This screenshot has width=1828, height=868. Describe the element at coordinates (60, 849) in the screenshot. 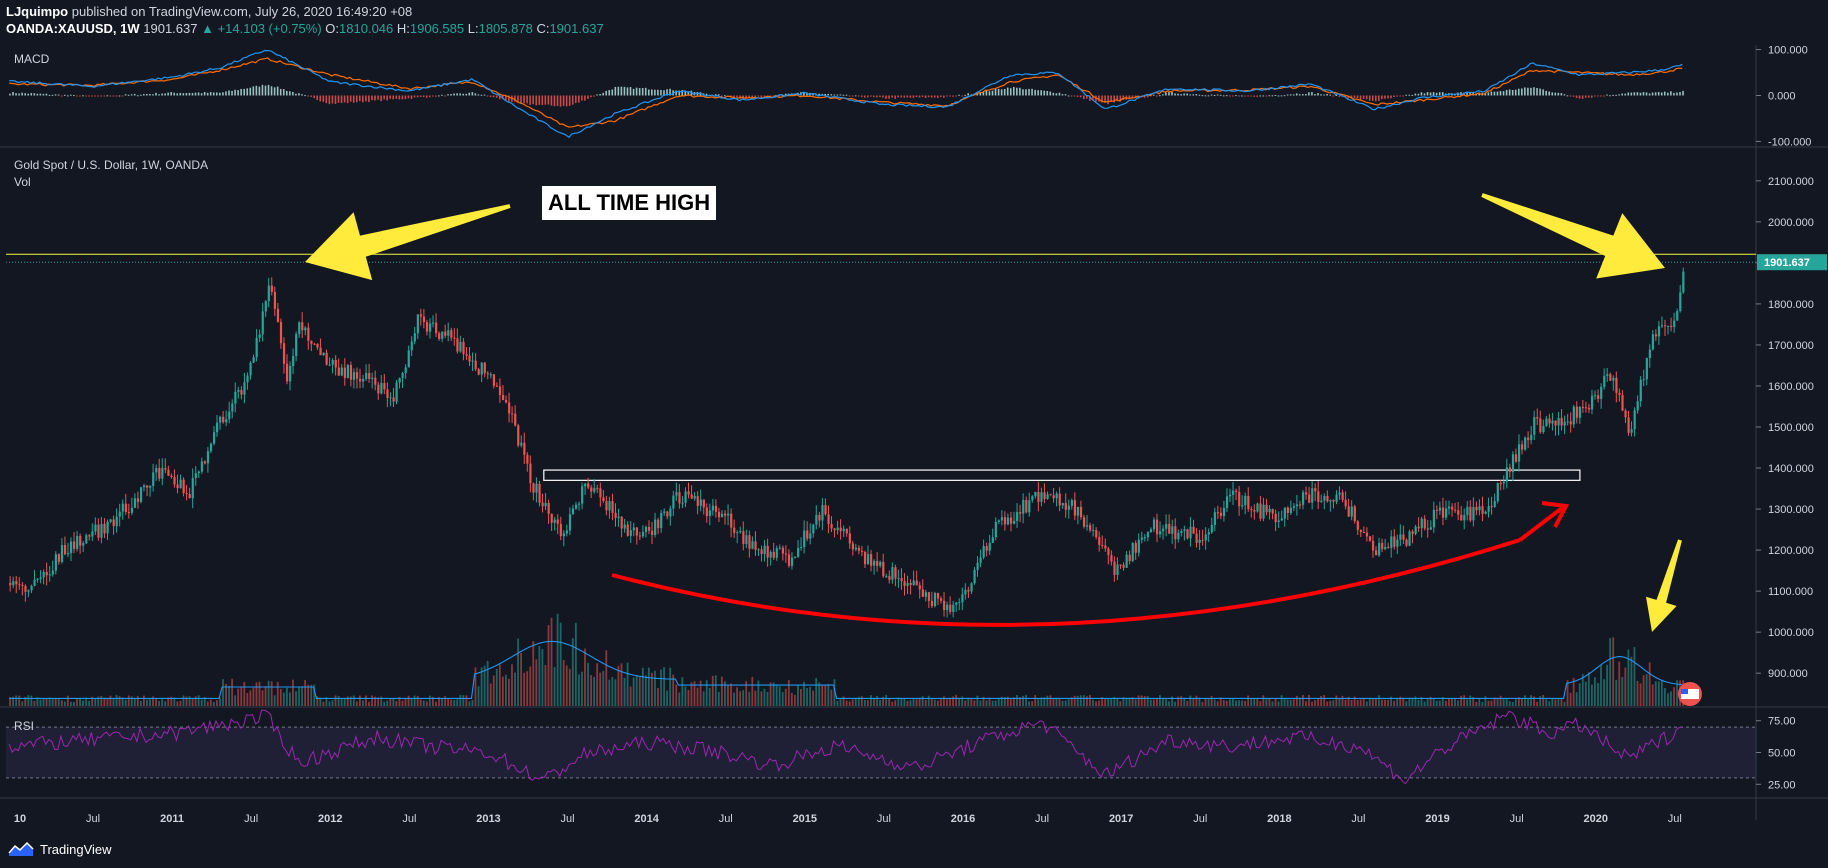

I see `footer-brand: TradingView` at that location.